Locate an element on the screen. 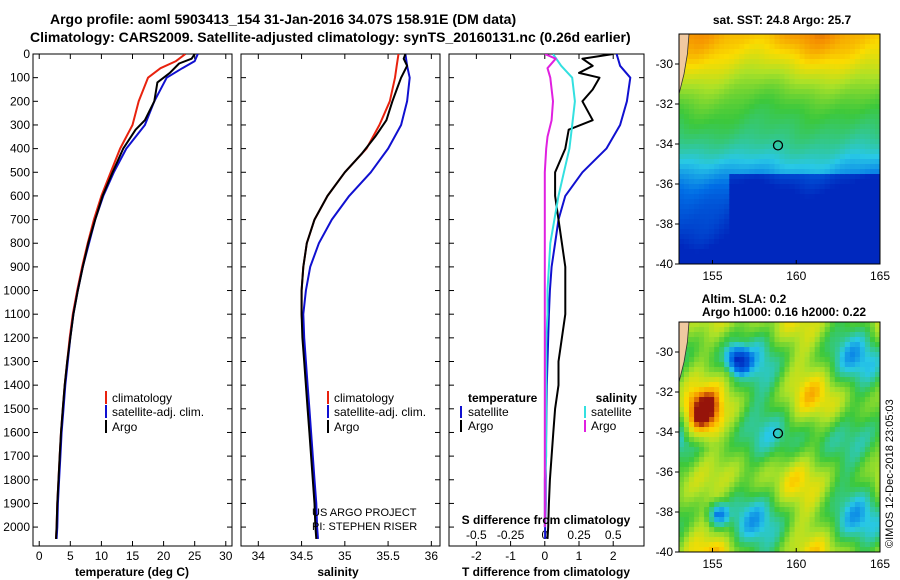 The height and width of the screenshot is (580, 900). series-line-t-argo is located at coordinates (580, 296).